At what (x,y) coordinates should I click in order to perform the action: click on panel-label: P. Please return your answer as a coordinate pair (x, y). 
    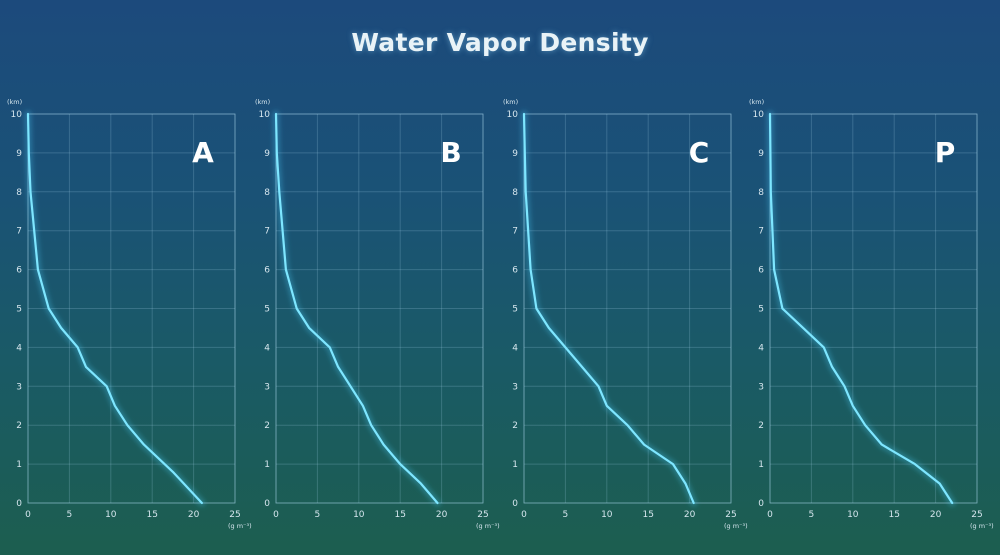
    Looking at the image, I should click on (945, 152).